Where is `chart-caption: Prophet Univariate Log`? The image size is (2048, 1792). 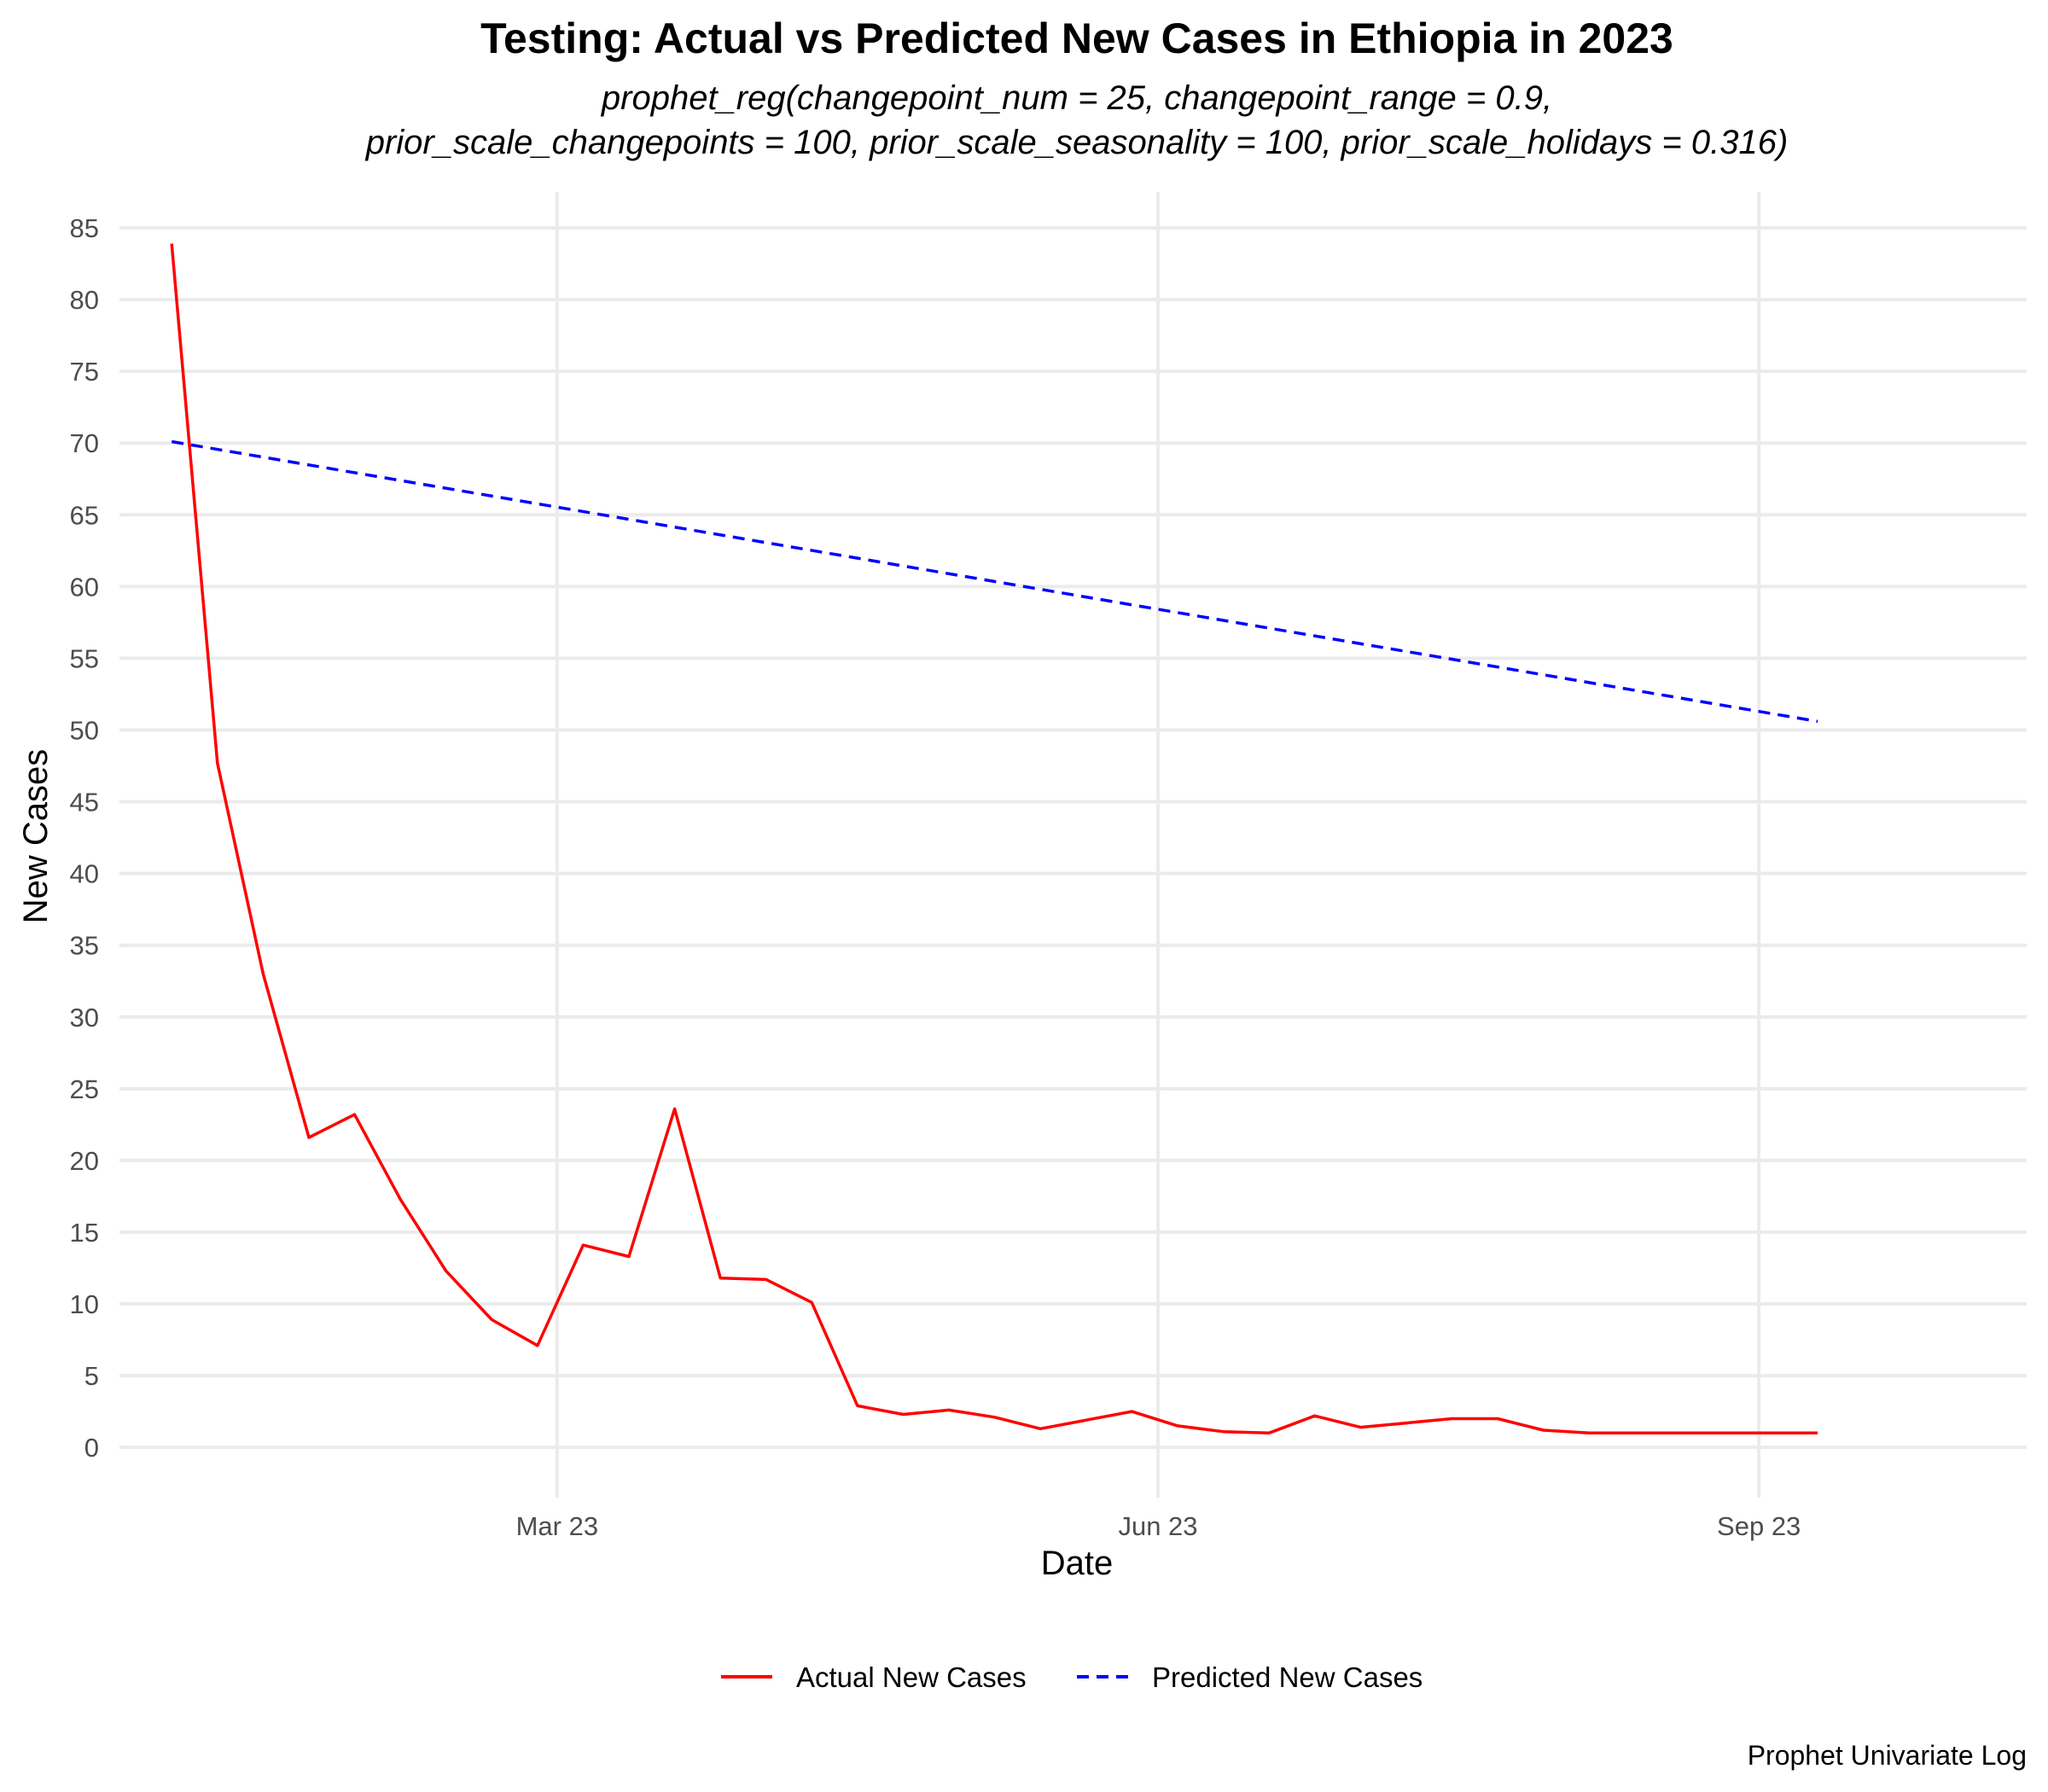
chart-caption: Prophet Univariate Log is located at coordinates (1888, 1755).